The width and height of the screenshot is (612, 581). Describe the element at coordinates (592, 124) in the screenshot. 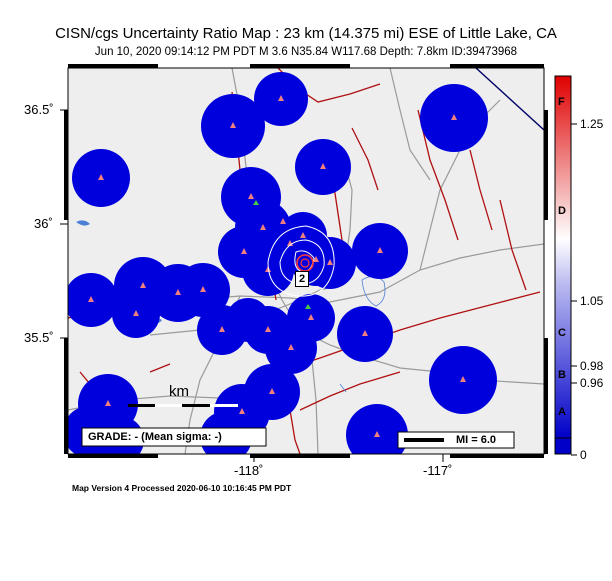

I see `colorbar-value: 1.25` at that location.